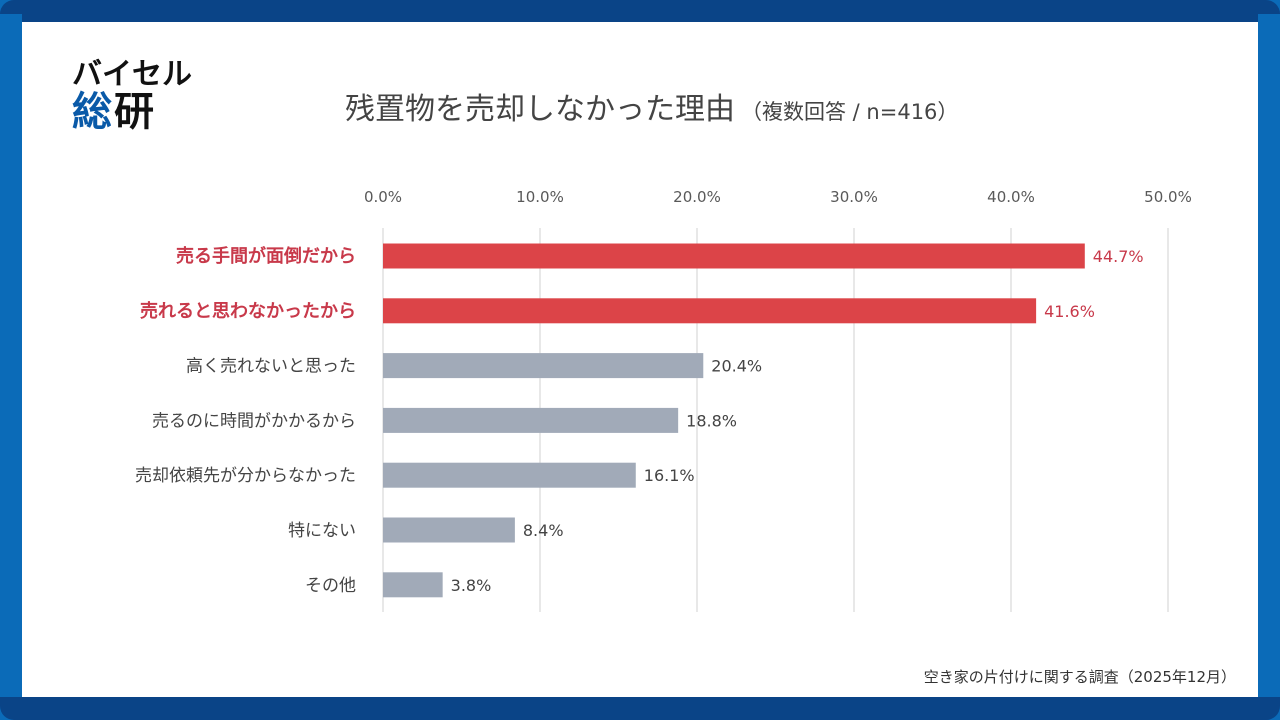  Describe the element at coordinates (640, 708) in the screenshot. I see `frame-bottom-bar` at that location.